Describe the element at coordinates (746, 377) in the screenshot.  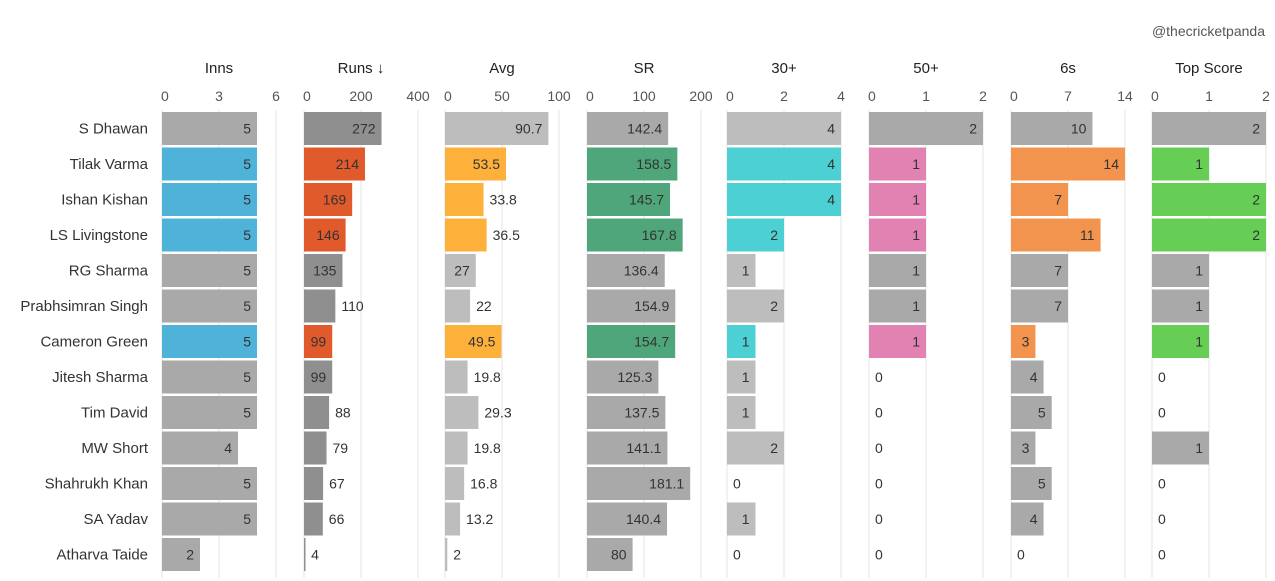
I see `data-label-30: 1` at that location.